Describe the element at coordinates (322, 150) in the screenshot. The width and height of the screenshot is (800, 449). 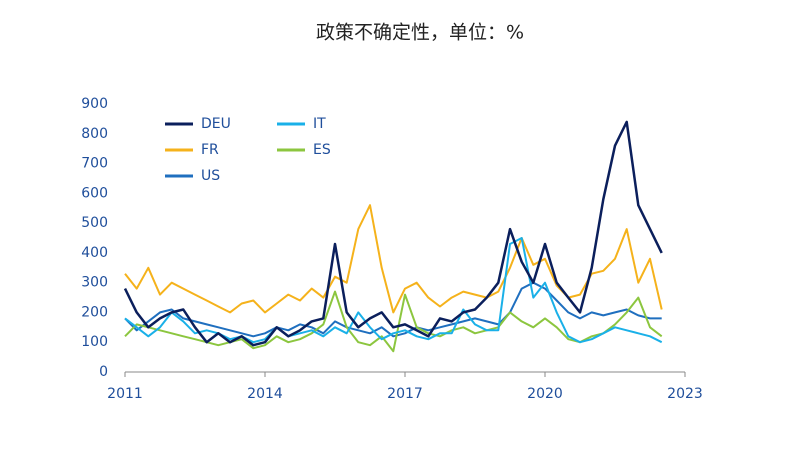
I see `legend-label: ES` at that location.